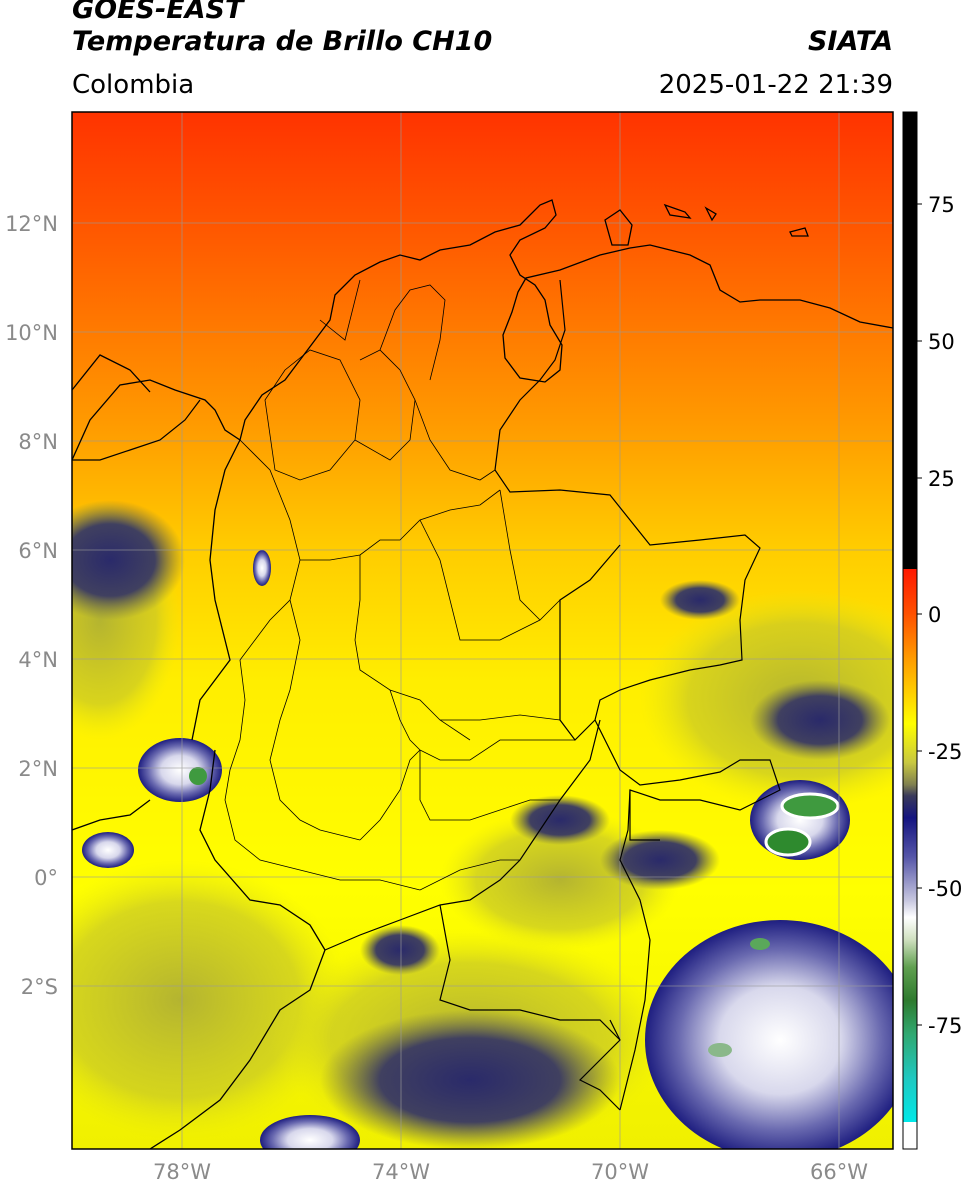  What do you see at coordinates (401, 1172) in the screenshot?
I see `lon-tick: 74°W` at bounding box center [401, 1172].